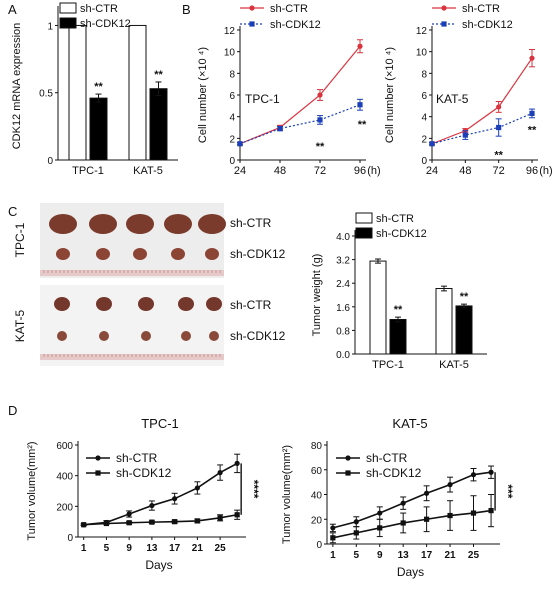  What do you see at coordinates (394, 473) in the screenshot?
I see `panel-d2-legend-label: sh-CDK12` at bounding box center [394, 473].